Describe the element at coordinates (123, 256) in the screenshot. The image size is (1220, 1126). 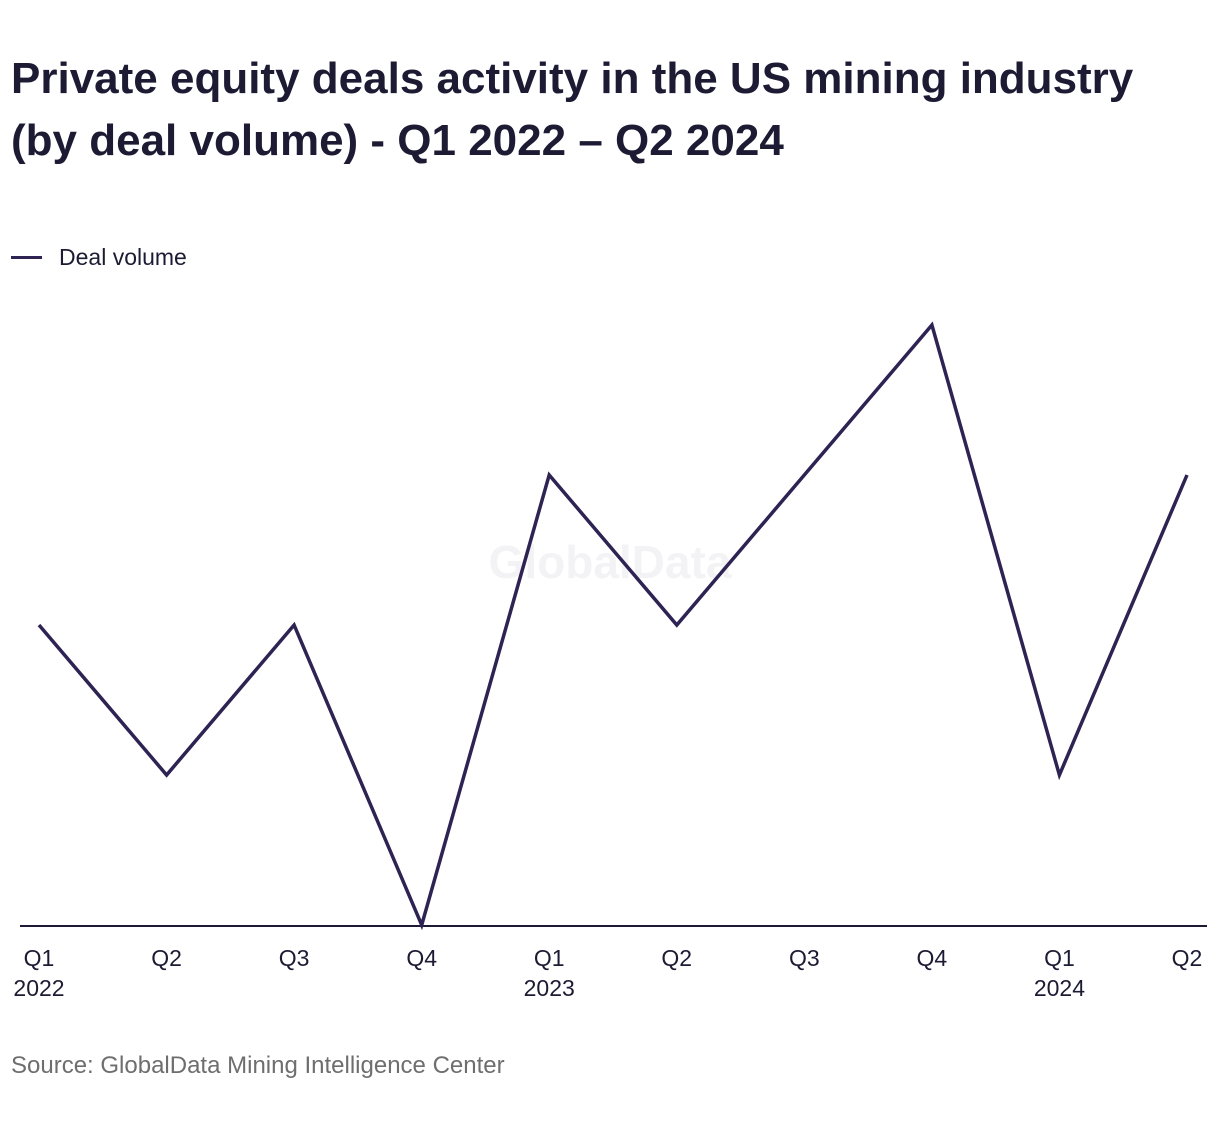
I see `legend-label: Deal volume` at that location.